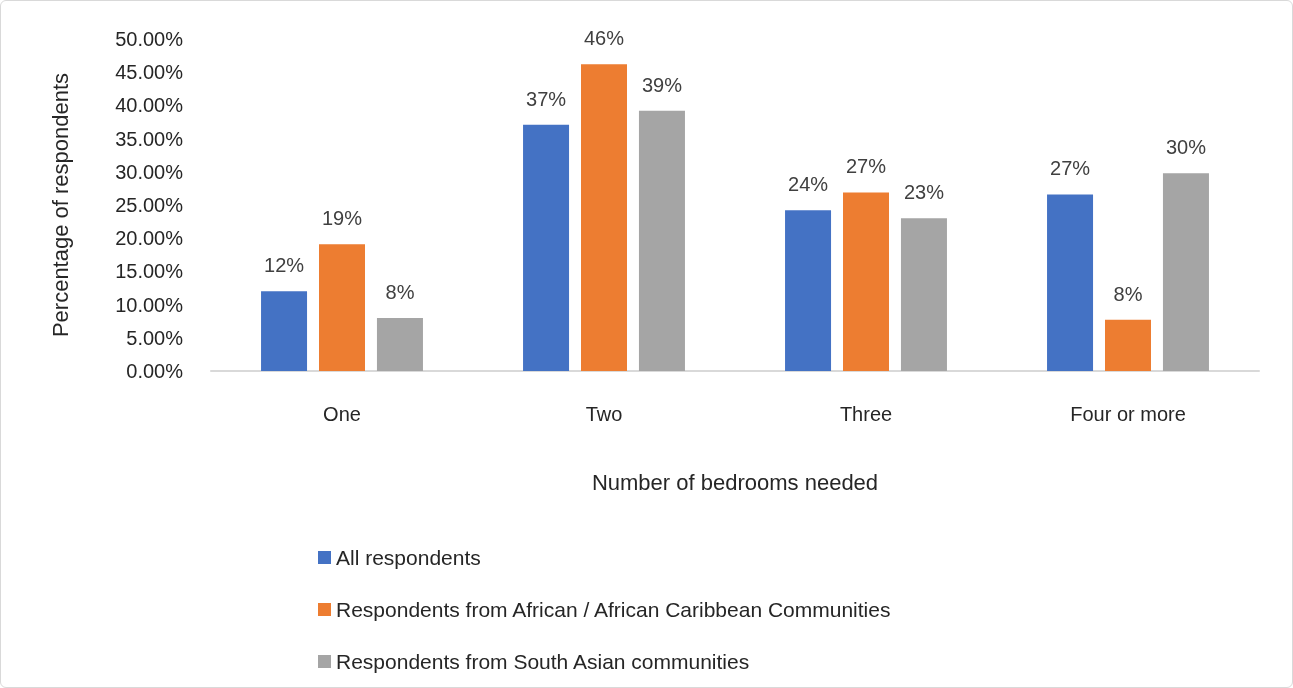 The height and width of the screenshot is (688, 1293). I want to click on y-tick-label: 15.00%, so click(149, 271).